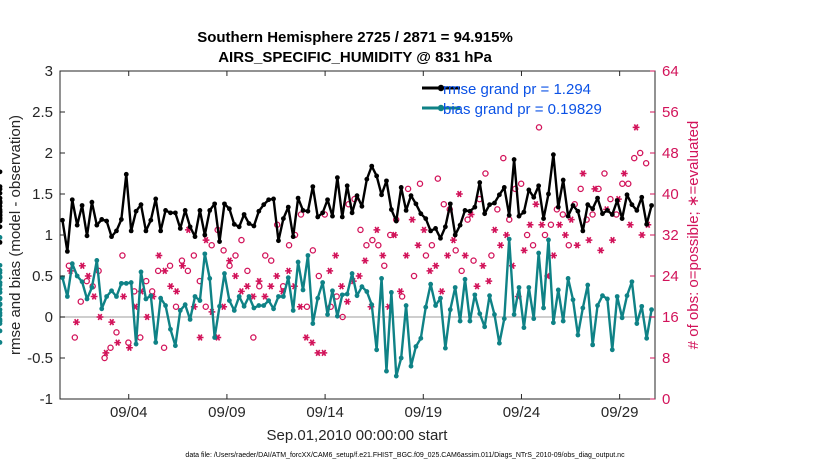 The image size is (830, 470). Describe the element at coordinates (441, 108) in the screenshot. I see `legend-bias-marker` at that location.